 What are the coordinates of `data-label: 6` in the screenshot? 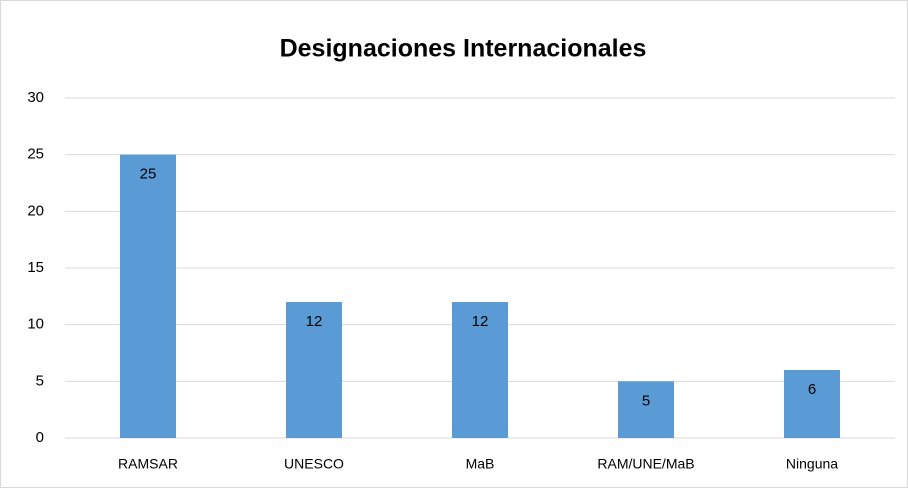 It's located at (812, 389).